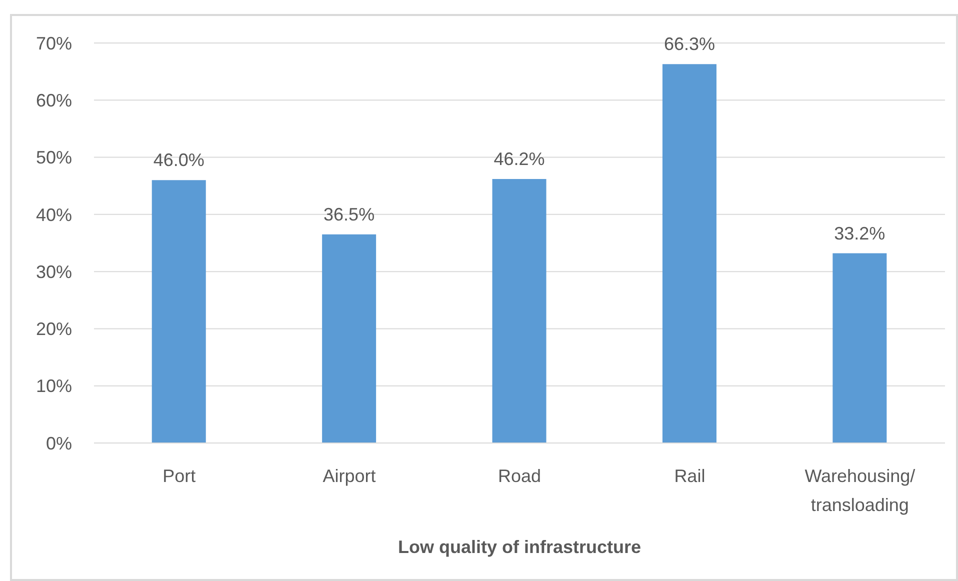  Describe the element at coordinates (54, 100) in the screenshot. I see `y-tick-label: 60%` at that location.